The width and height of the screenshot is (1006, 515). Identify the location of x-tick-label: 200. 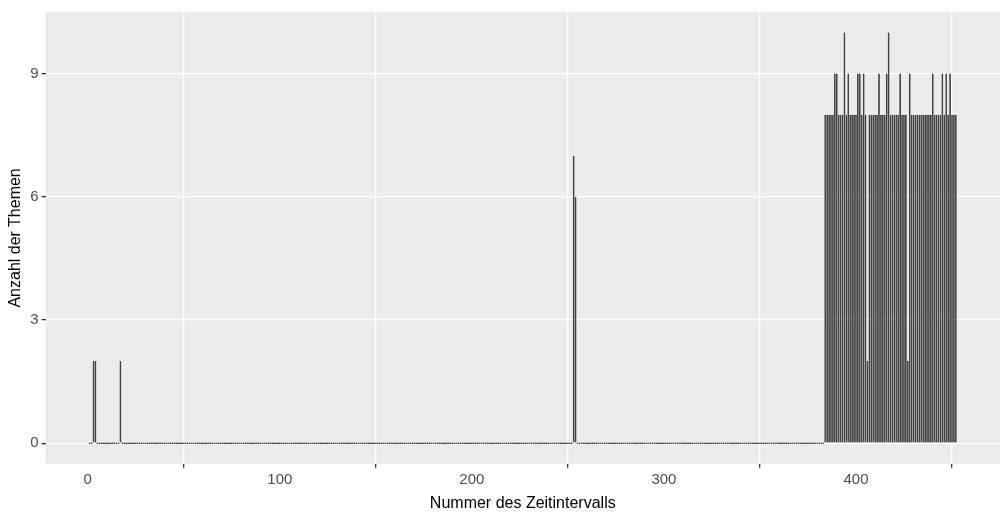
(472, 478).